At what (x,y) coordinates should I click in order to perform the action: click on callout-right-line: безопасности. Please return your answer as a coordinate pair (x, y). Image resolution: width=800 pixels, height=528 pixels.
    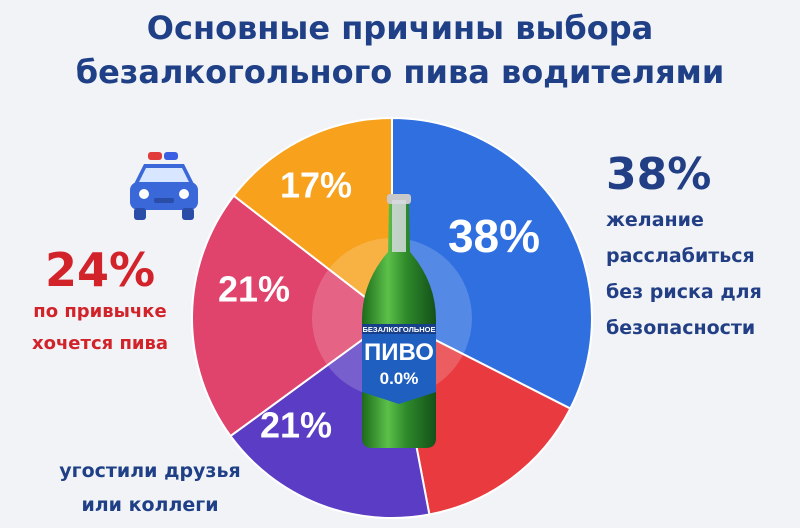
    Looking at the image, I should click on (681, 328).